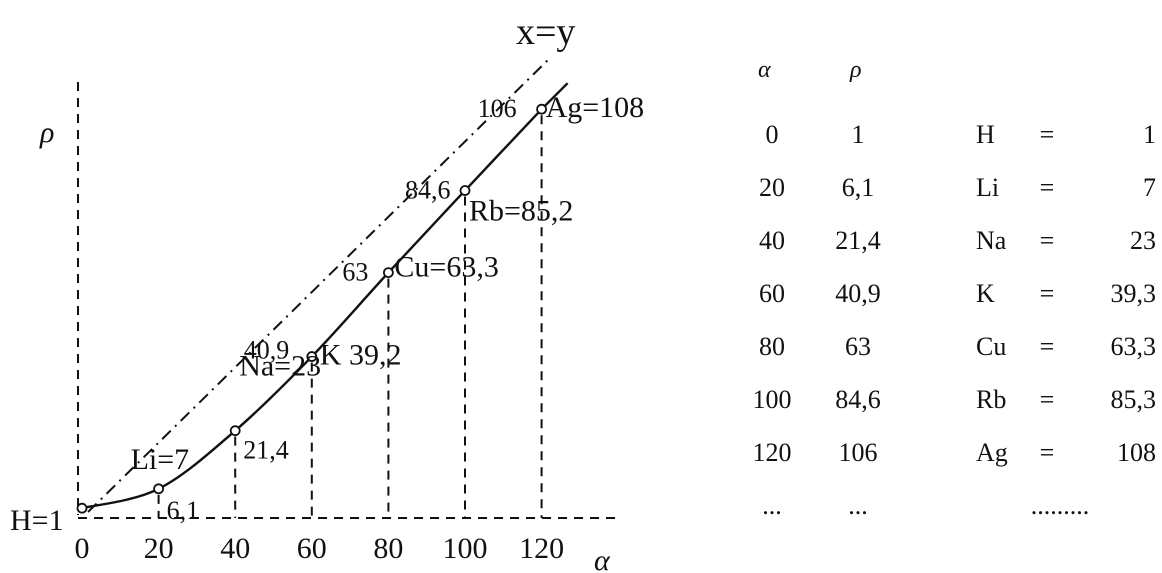 The height and width of the screenshot is (573, 1162). Describe the element at coordinates (772, 187) in the screenshot. I see `table-cell-alpha: 20` at that location.